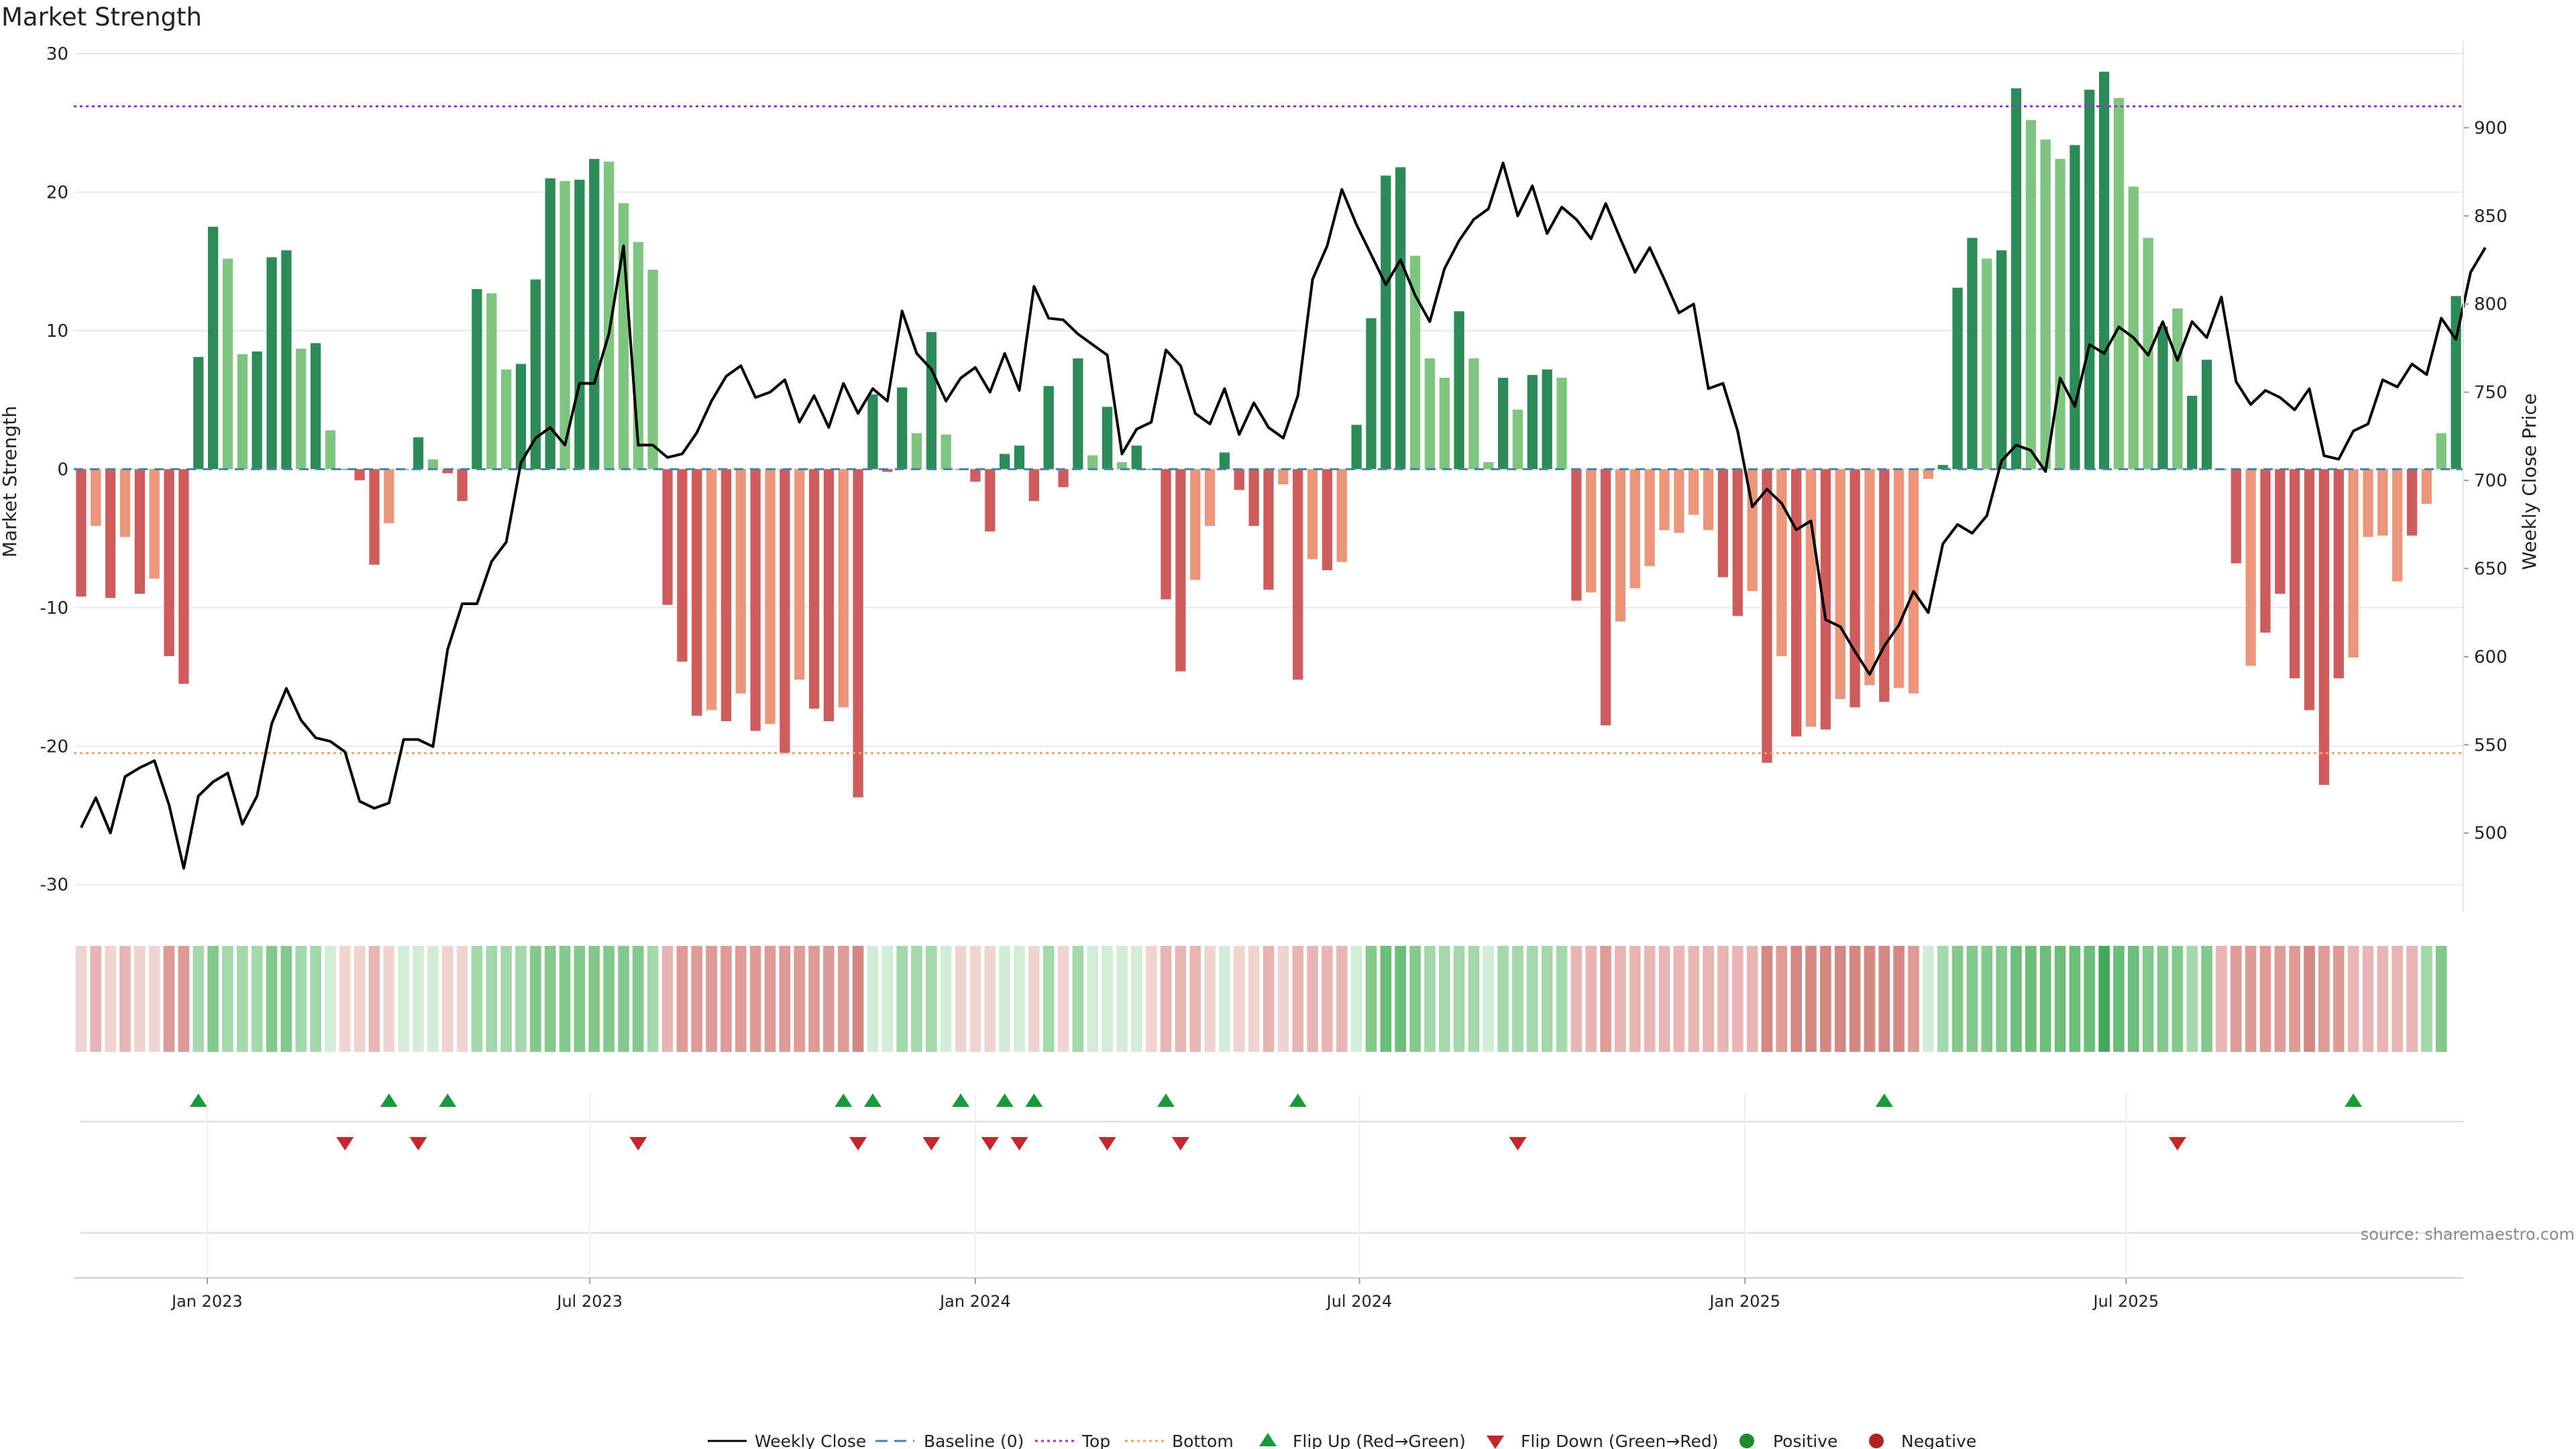 Image resolution: width=2576 pixels, height=1449 pixels. Describe the element at coordinates (2491, 393) in the screenshot. I see `y2-tick-label: 750` at that location.